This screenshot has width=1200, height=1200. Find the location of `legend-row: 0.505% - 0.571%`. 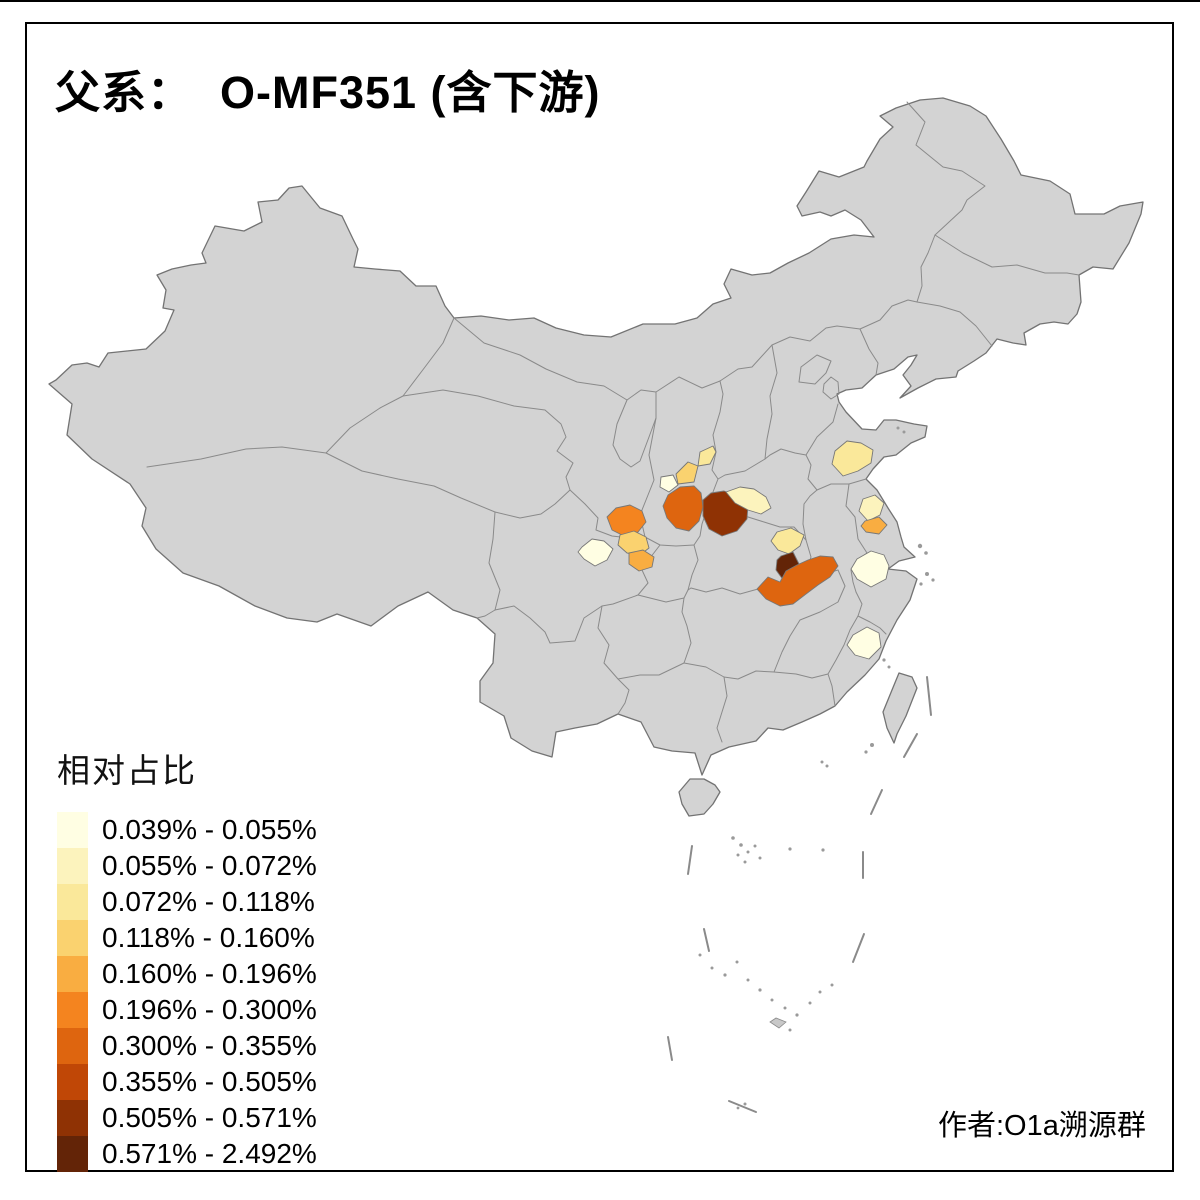

legend-row: 0.505% - 0.571% is located at coordinates (187, 1118).